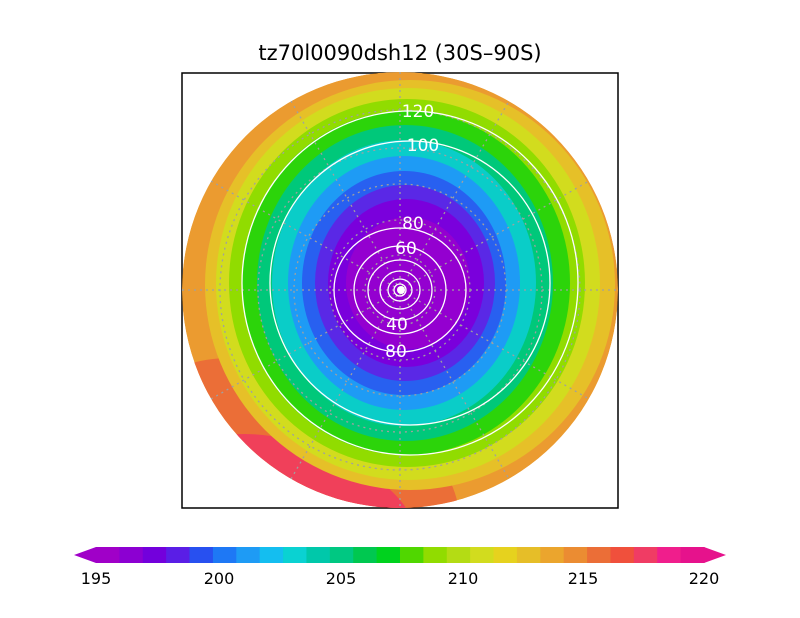  I want to click on colorbar-tick-label: 205, so click(341, 578).